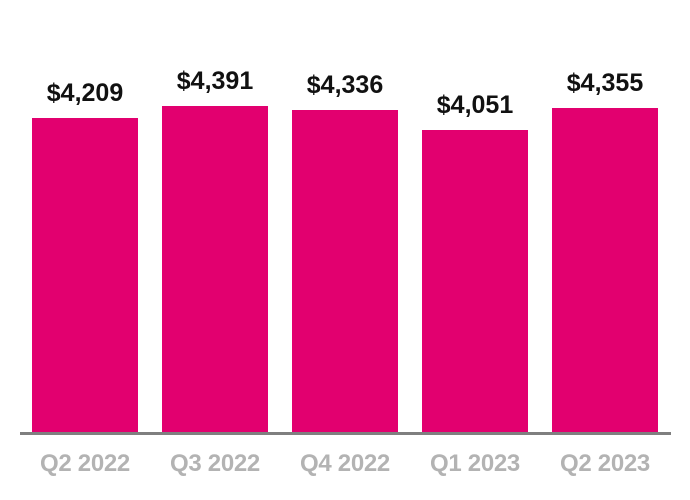 This screenshot has height=500, width=690. I want to click on value-label-q2-2023: $4,355, so click(605, 83).